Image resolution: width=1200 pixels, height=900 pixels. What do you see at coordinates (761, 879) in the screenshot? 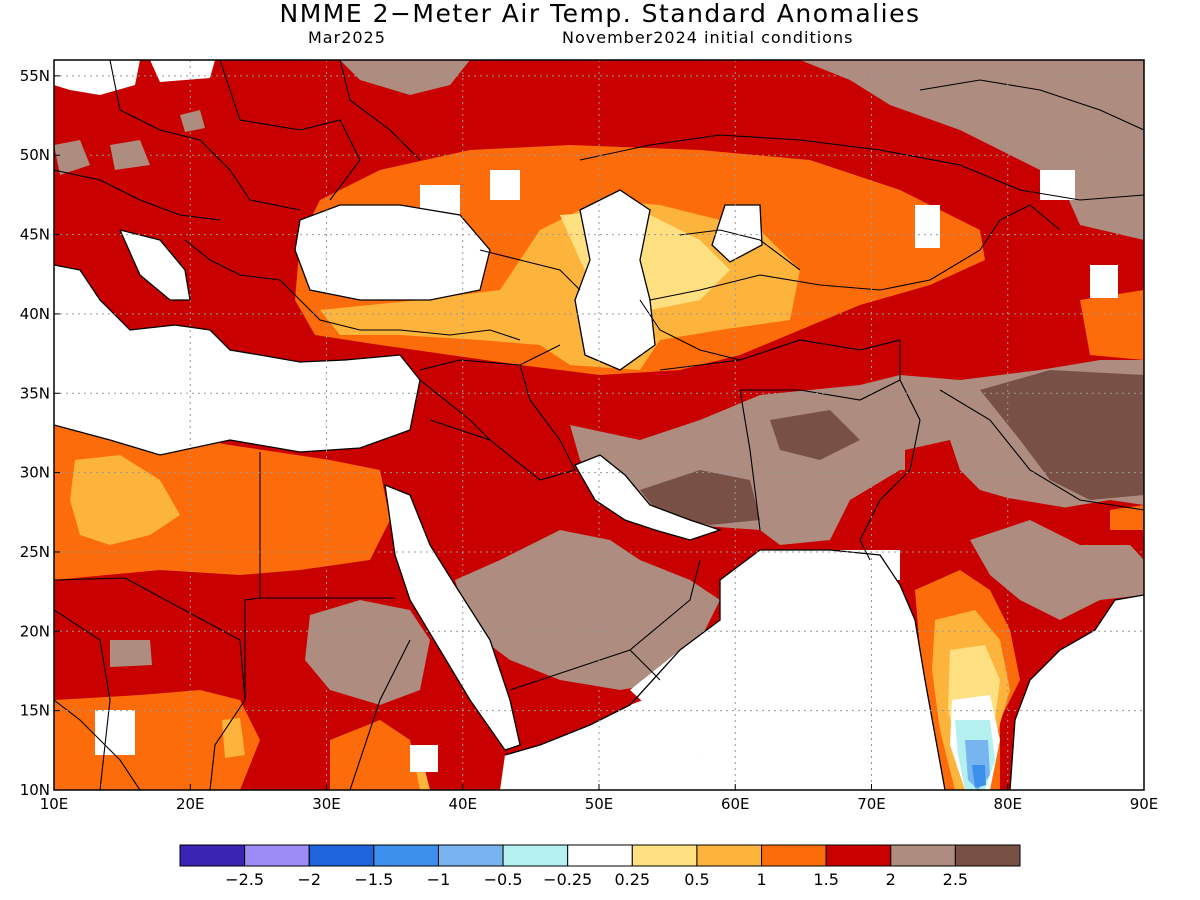
I see `color-legend-label: 1` at bounding box center [761, 879].